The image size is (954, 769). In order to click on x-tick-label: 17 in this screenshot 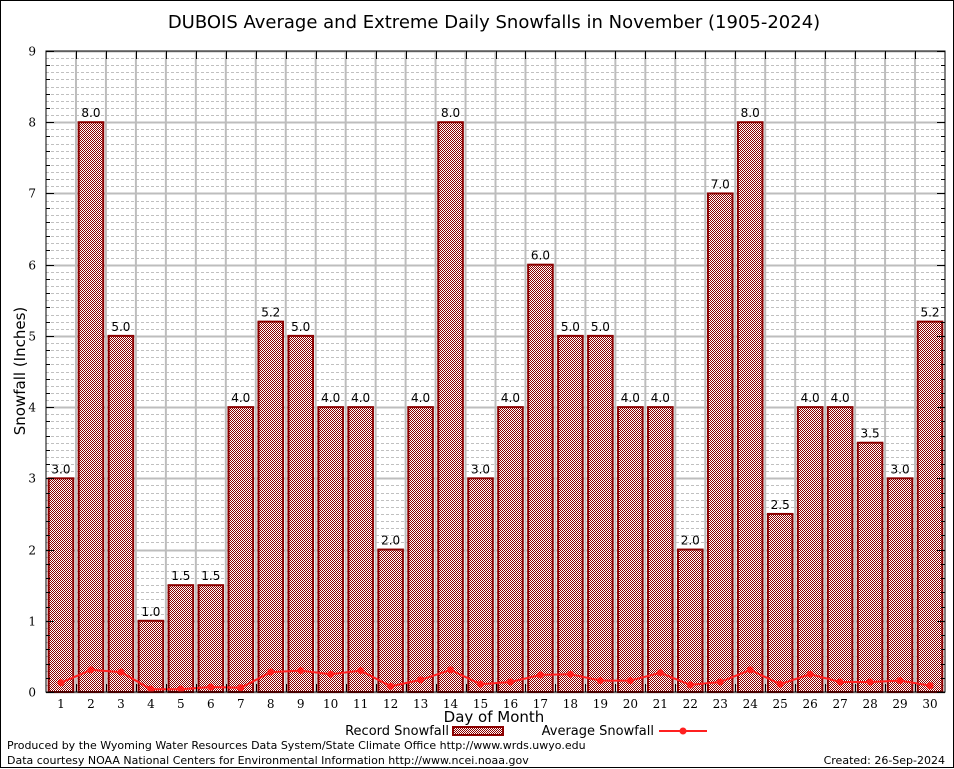, I will do `click(540, 704)`.